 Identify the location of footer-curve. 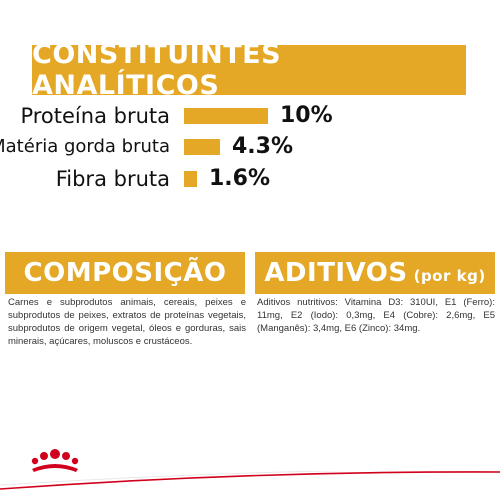
(250, 480).